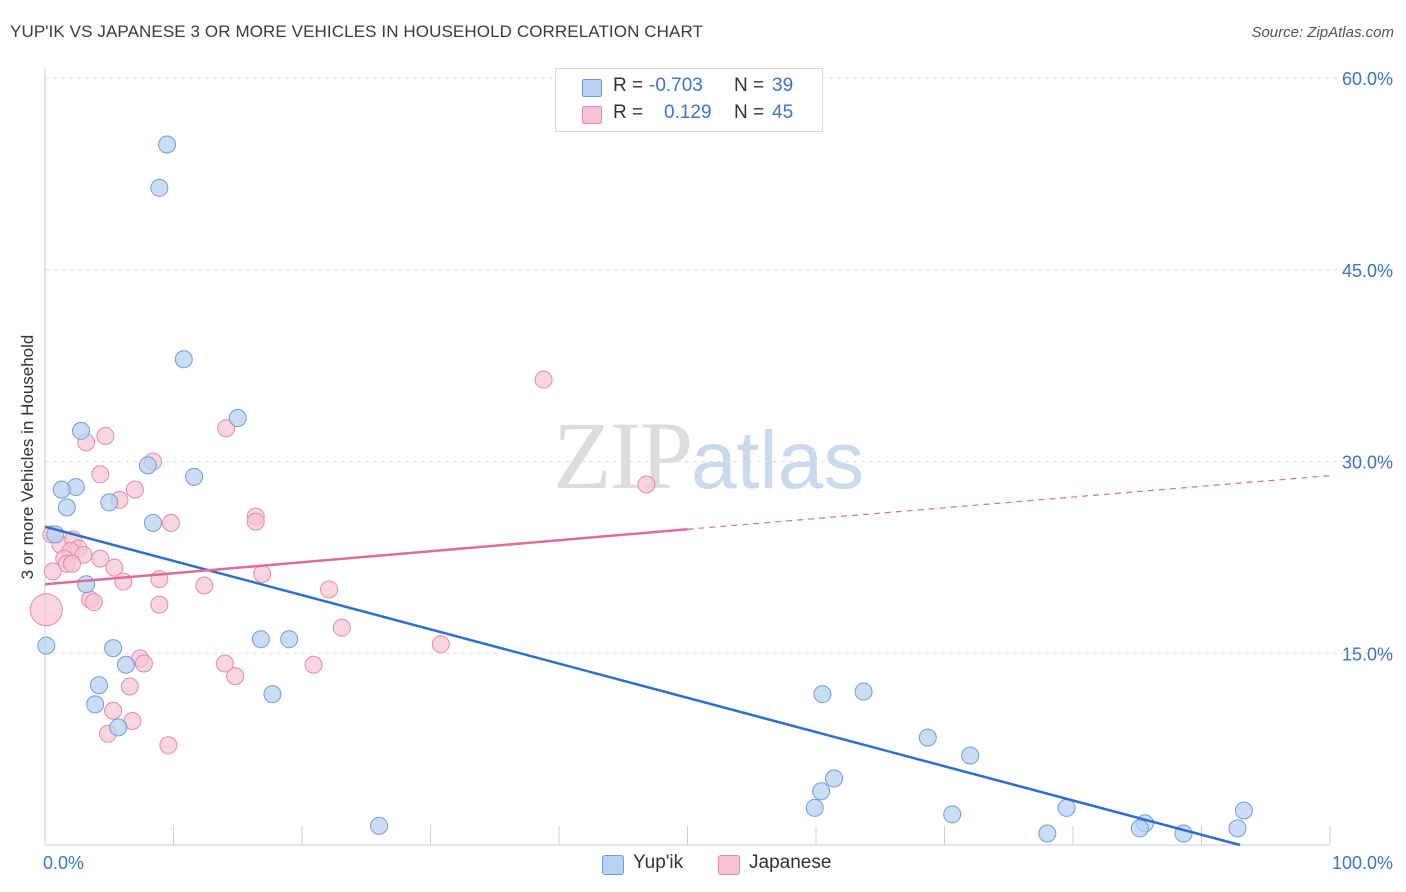 The image size is (1406, 892). What do you see at coordinates (783, 85) in the screenshot?
I see `legend-n-value: 39` at bounding box center [783, 85].